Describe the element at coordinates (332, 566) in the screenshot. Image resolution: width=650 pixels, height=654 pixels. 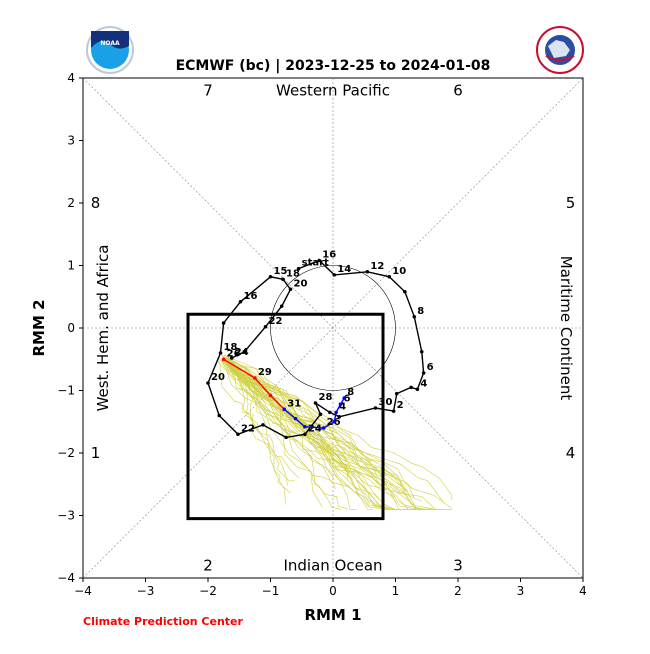
I see `region-label-bottom: Indian Ocean` at that location.